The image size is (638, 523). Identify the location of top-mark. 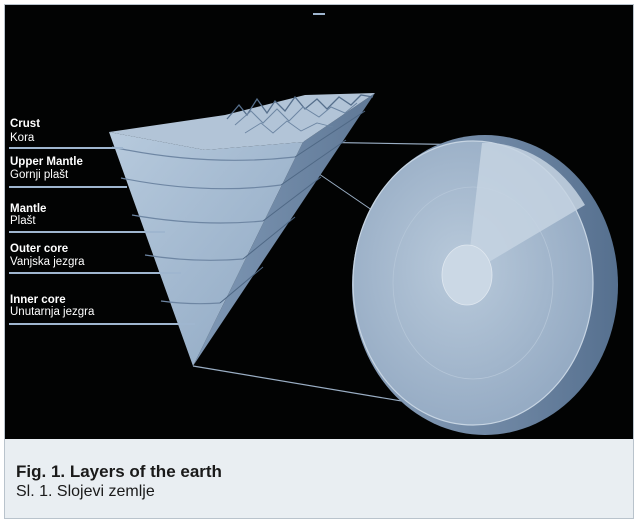
(319, 14).